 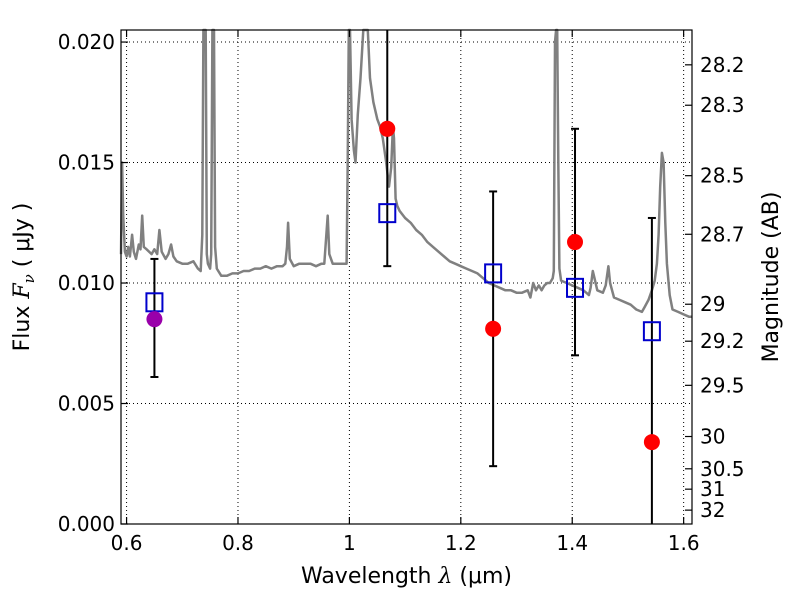 I want to click on y-axis-title: Flux Fν ( μJy ), so click(x=24, y=277).